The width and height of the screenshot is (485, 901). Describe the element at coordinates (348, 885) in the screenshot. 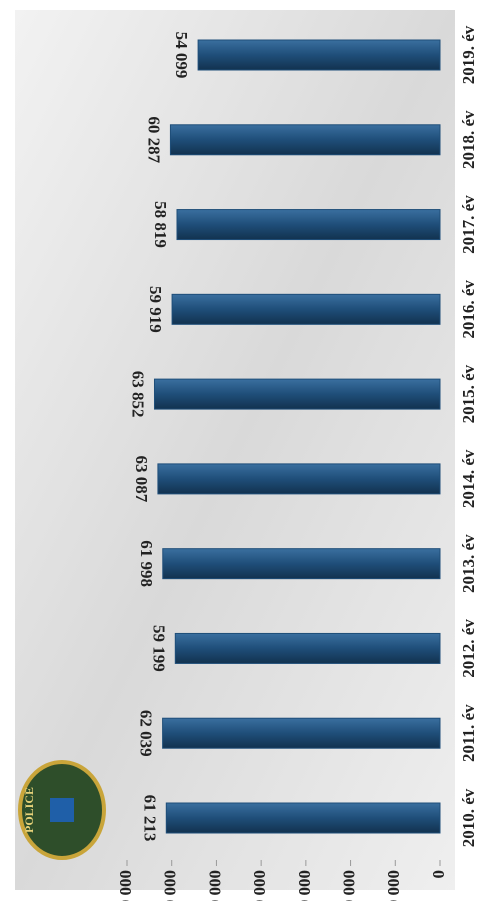

I see `x-tick-label: 20 000` at that location.